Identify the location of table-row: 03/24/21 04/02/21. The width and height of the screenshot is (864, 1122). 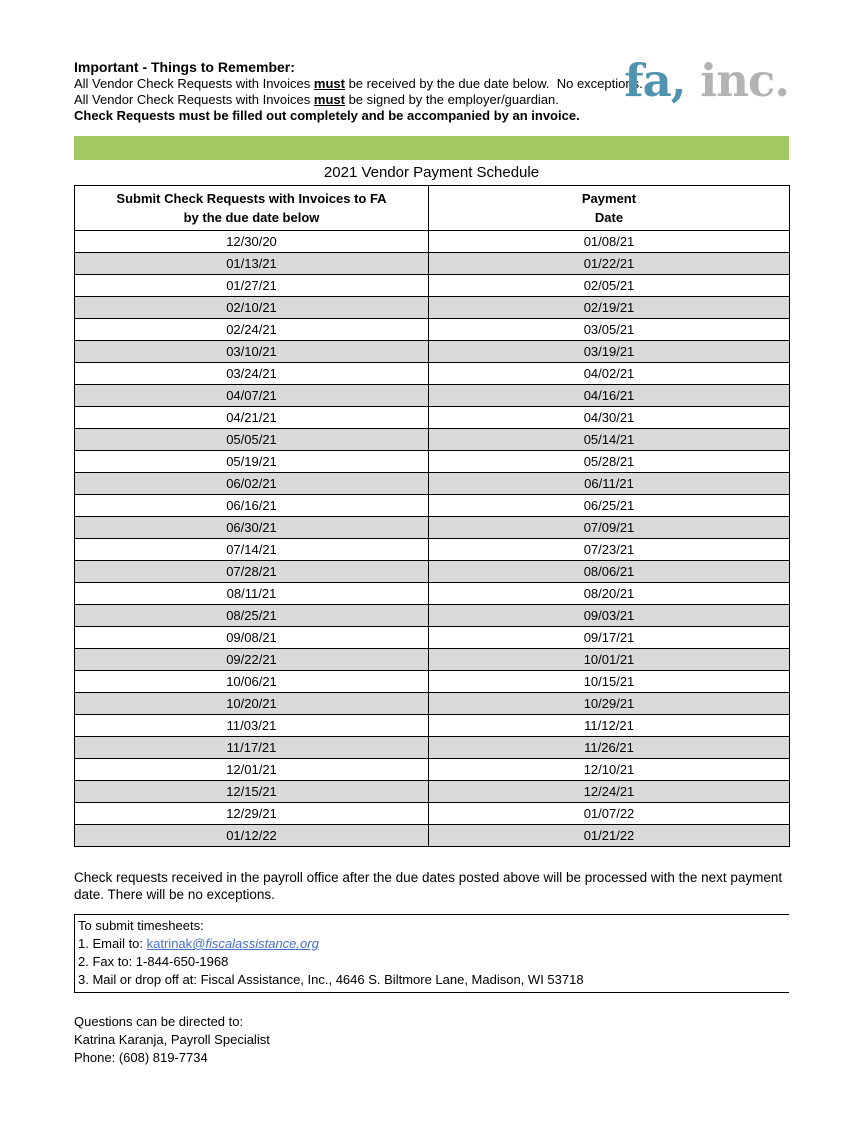
(432, 373).